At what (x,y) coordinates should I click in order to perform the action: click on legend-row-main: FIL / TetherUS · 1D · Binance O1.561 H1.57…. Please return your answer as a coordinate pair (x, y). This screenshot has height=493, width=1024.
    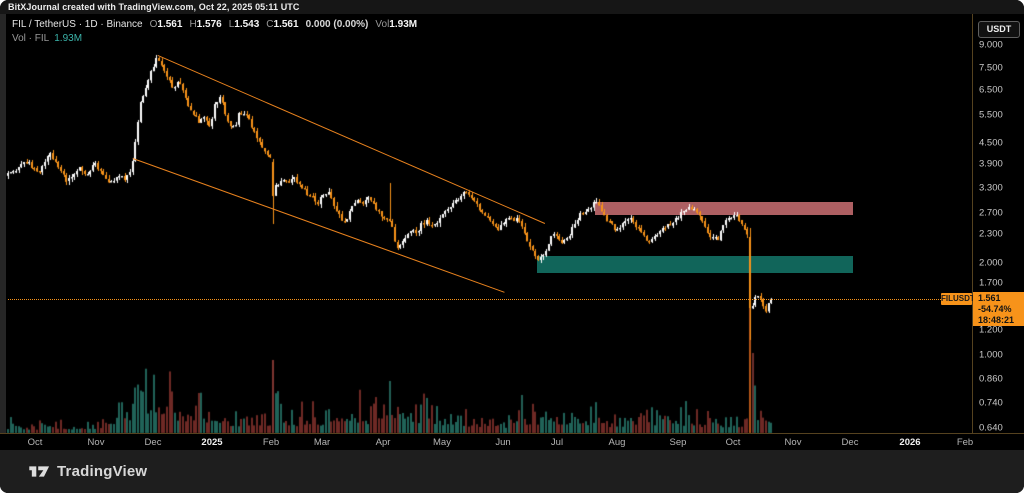
    Looking at the image, I should click on (214, 24).